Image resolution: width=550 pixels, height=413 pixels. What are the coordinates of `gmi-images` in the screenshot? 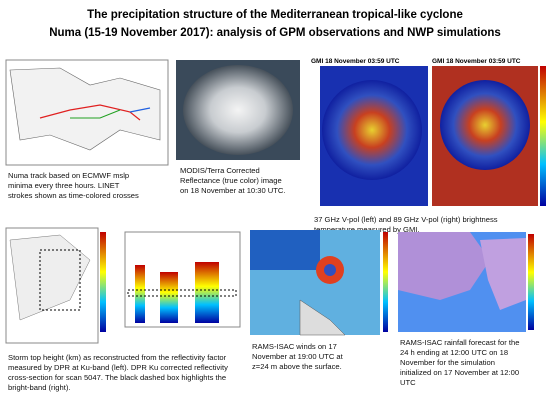 It's located at (433, 136).